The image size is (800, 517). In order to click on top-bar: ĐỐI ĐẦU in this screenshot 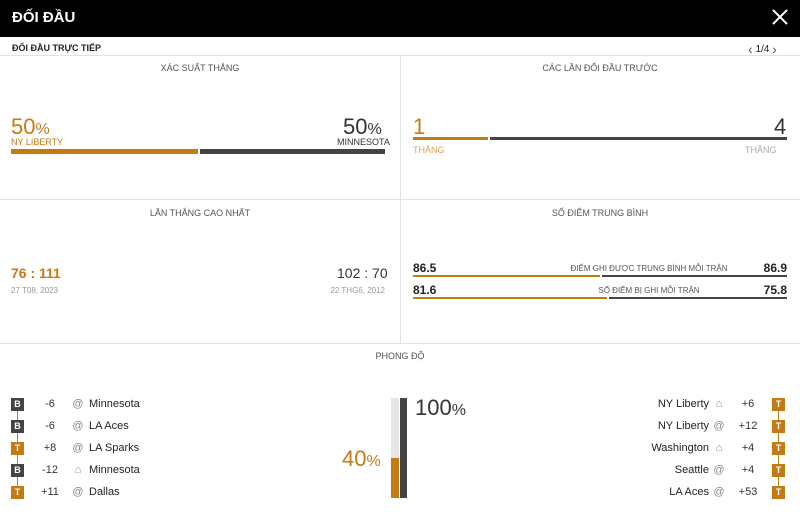, I will do `click(400, 18)`.